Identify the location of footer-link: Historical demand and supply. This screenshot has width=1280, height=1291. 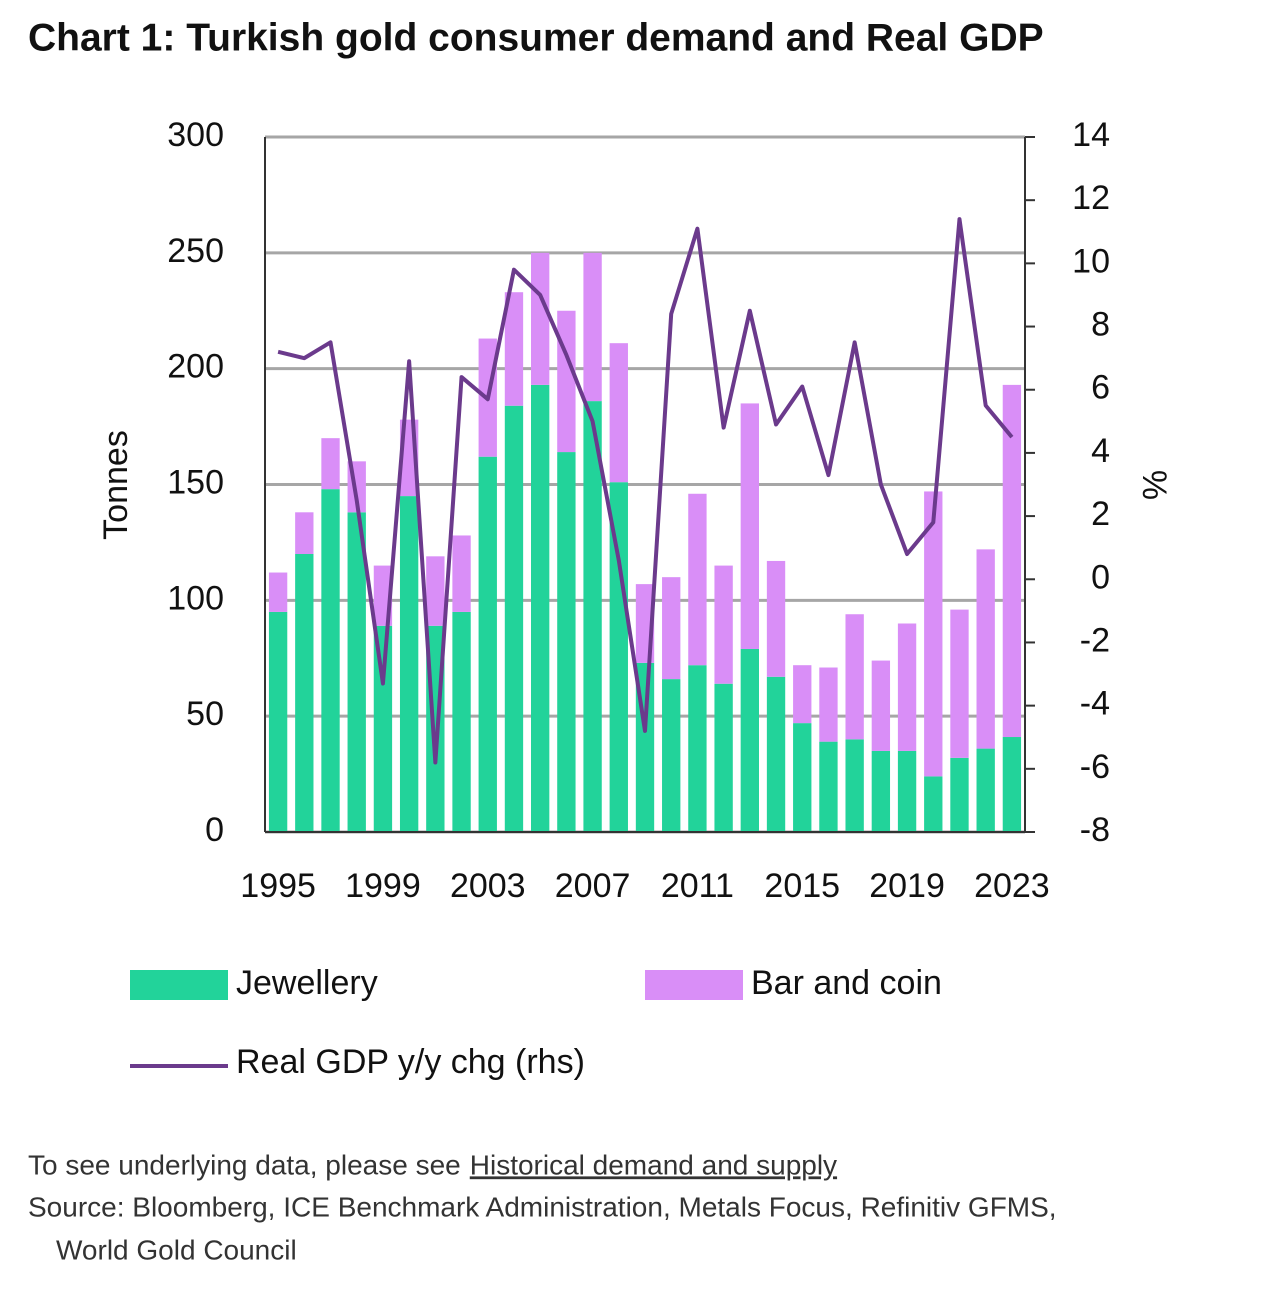
(653, 1164).